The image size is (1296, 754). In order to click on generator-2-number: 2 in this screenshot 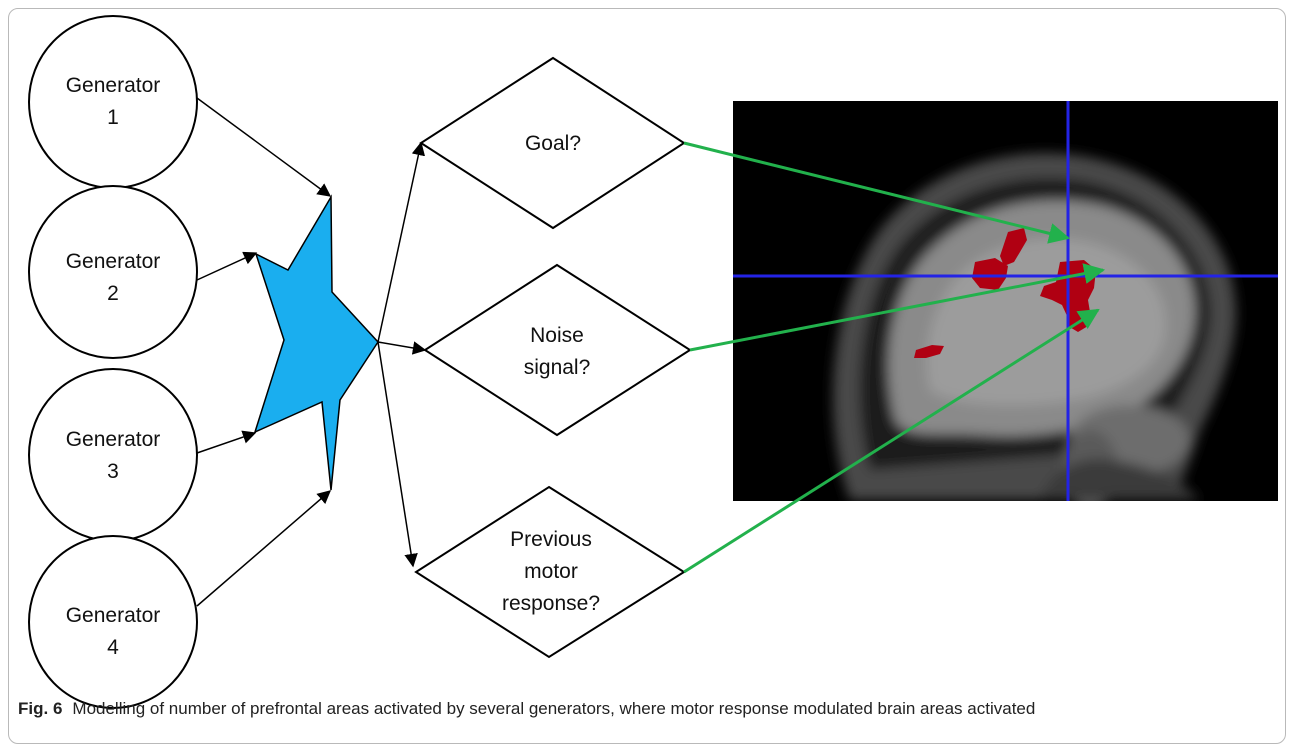, I will do `click(113, 293)`.